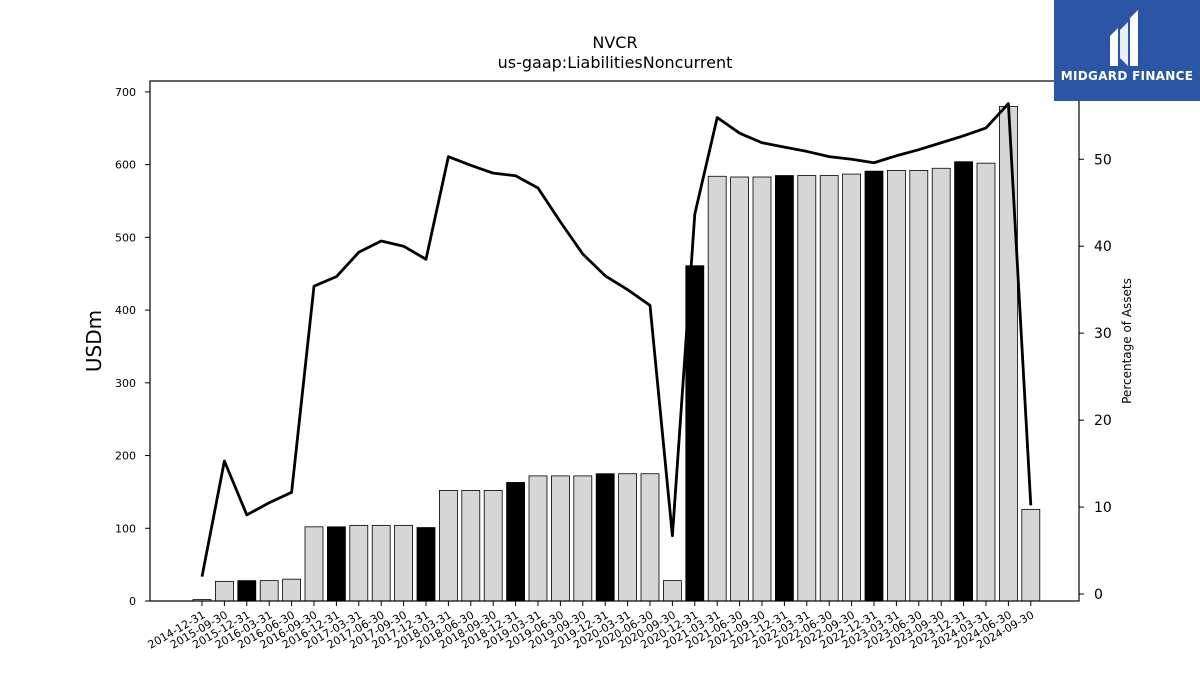  I want to click on y-tick-label: 500, so click(125, 237).